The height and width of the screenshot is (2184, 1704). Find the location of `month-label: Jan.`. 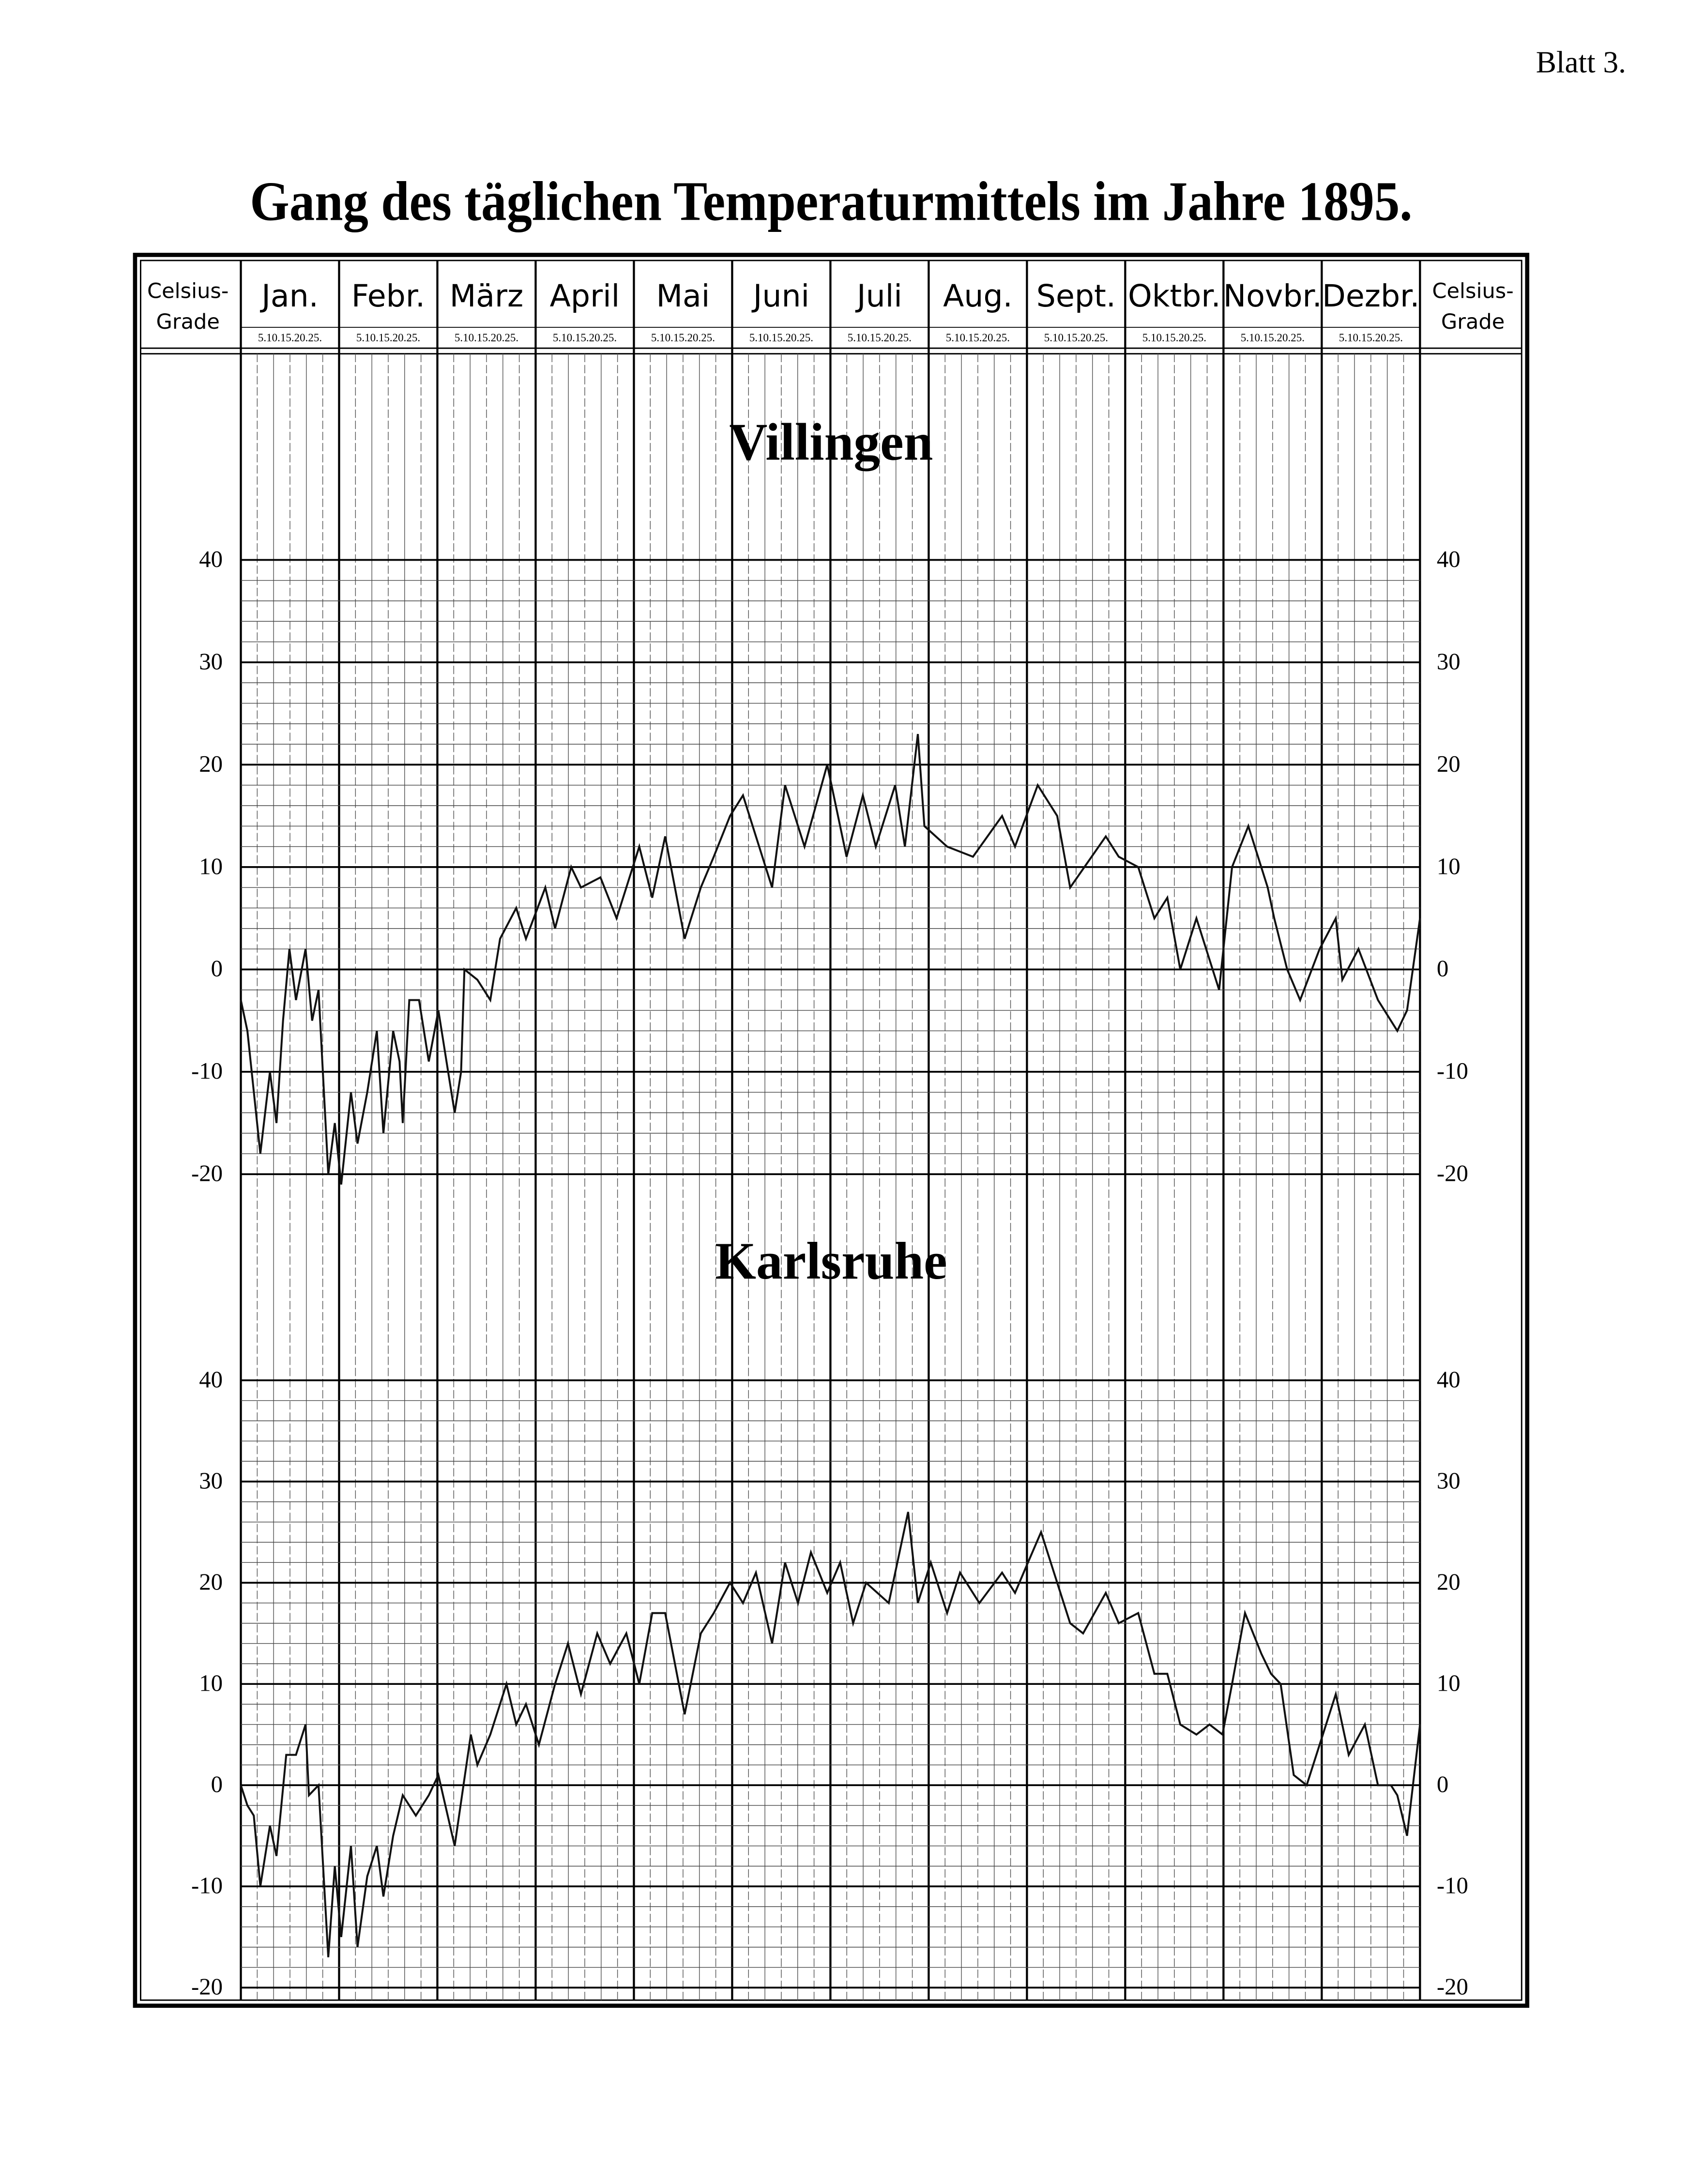

month-label: Jan. is located at coordinates (289, 296).